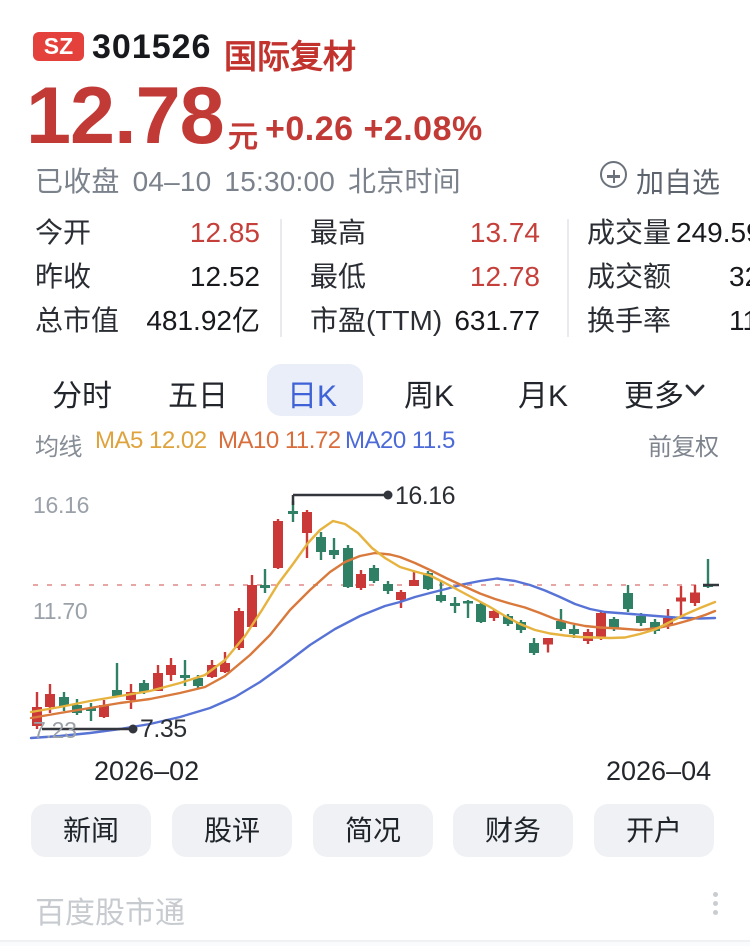 The image size is (750, 946). What do you see at coordinates (60, 611) in the screenshot?
I see `svg-text: 11.70` at bounding box center [60, 611].